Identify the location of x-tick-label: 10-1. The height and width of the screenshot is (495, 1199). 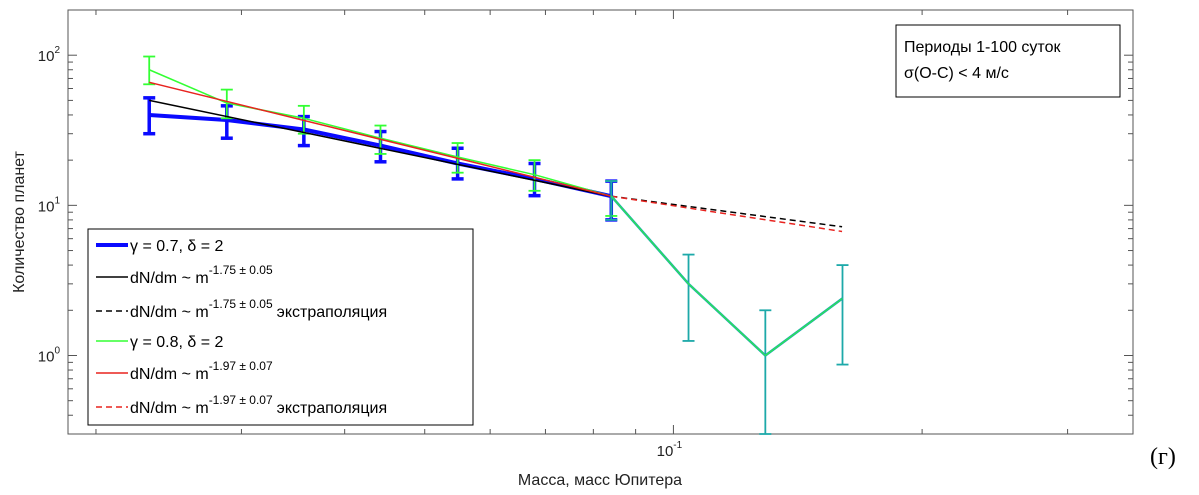
(670, 450).